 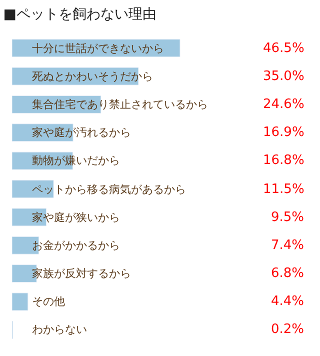 I want to click on data-label: 7.4%, so click(x=287, y=245).